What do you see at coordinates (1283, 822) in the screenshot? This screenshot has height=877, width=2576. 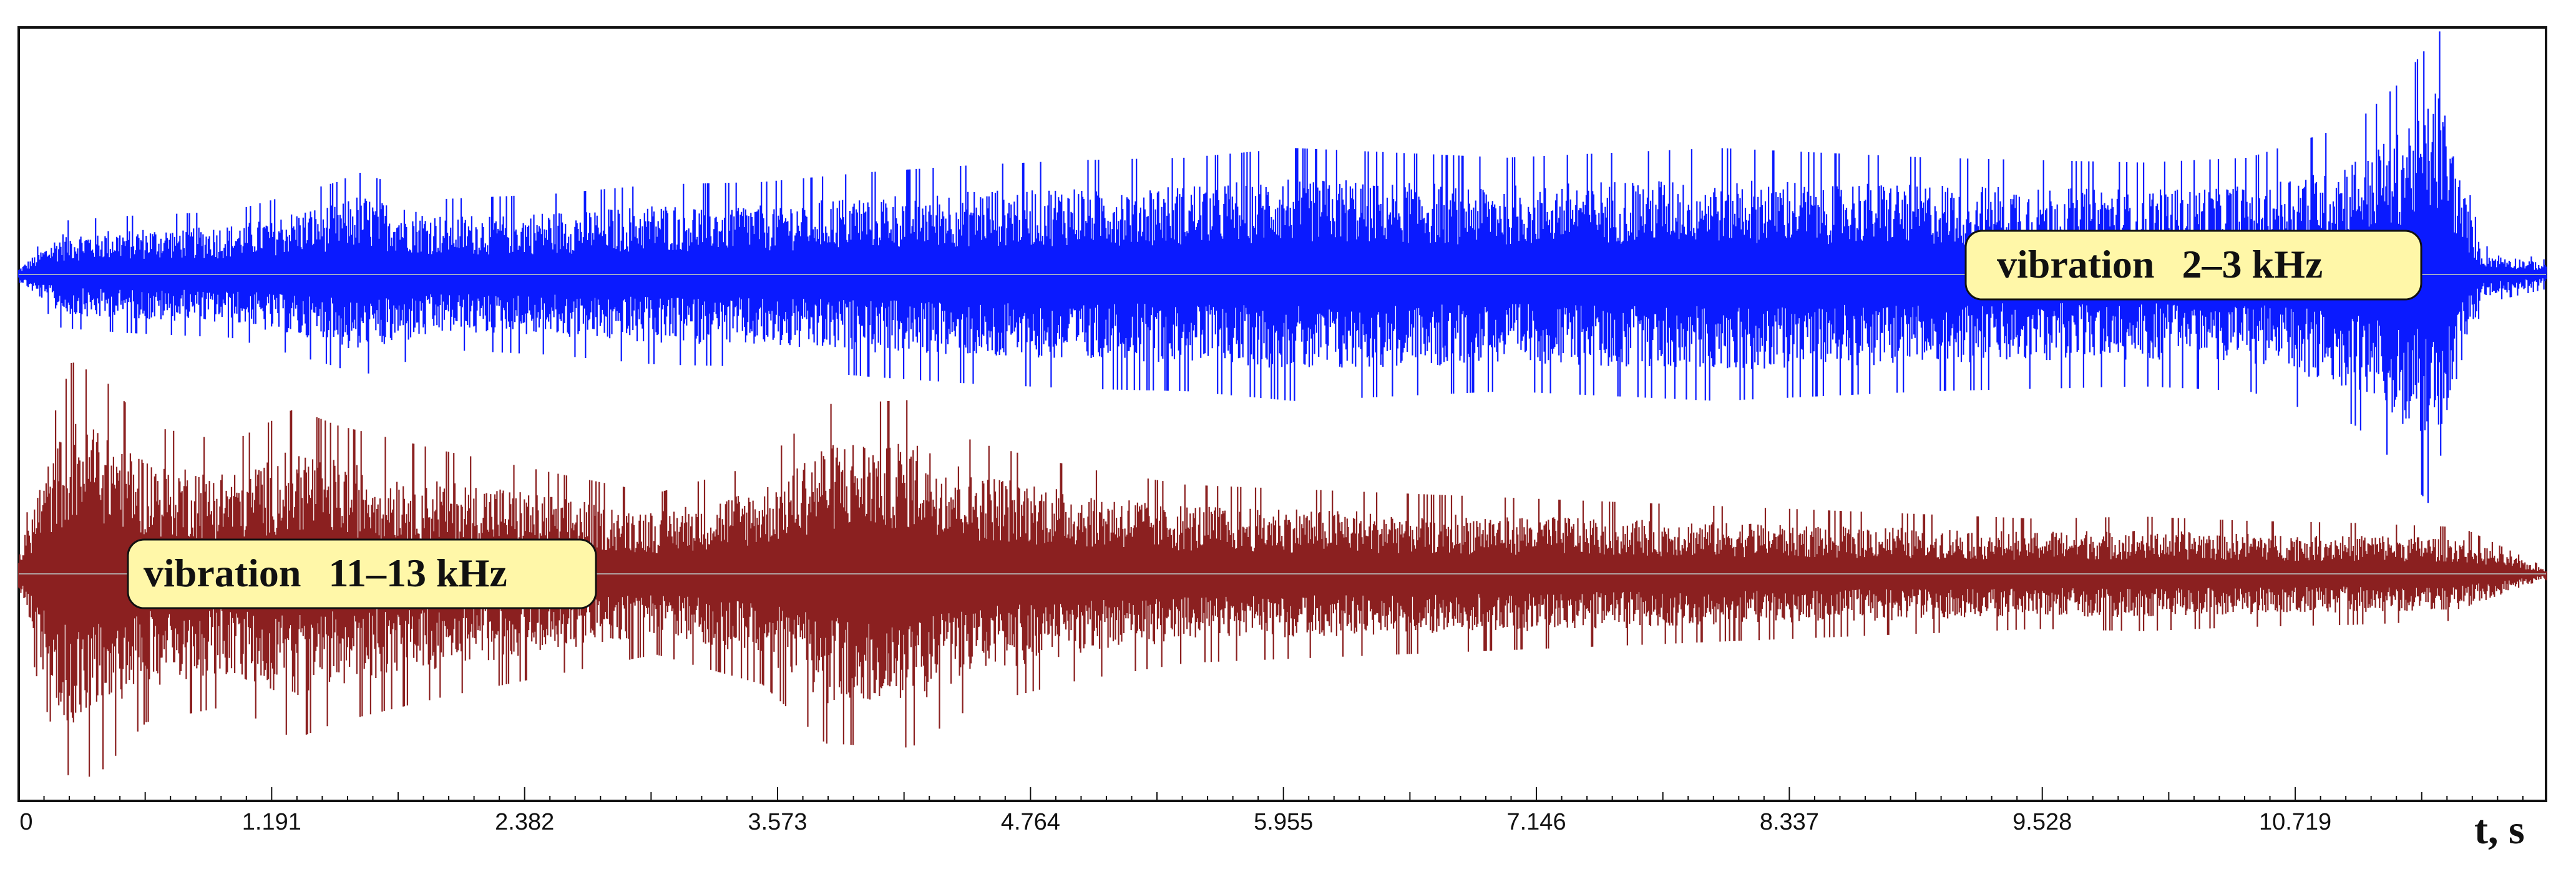 I see `x-tick-label: 5.955` at bounding box center [1283, 822].